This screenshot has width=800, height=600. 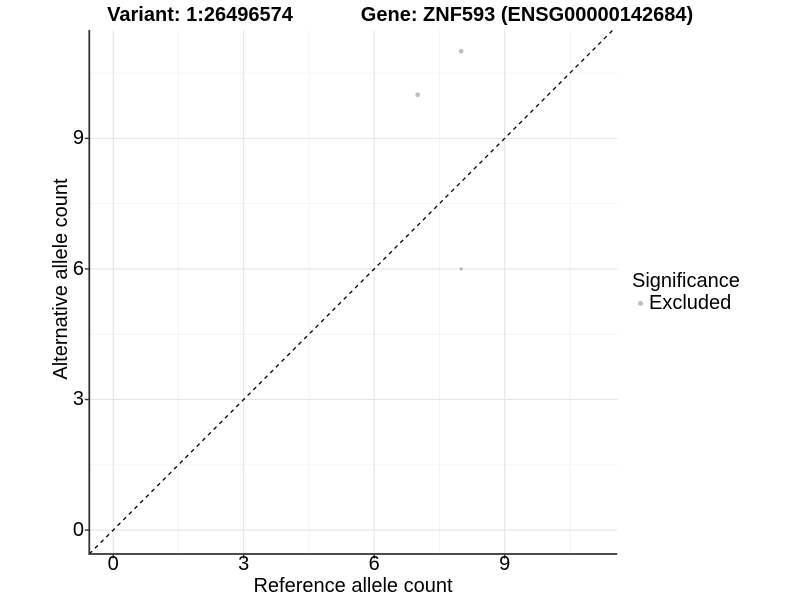 I want to click on y-tick-label: 9, so click(x=78, y=138).